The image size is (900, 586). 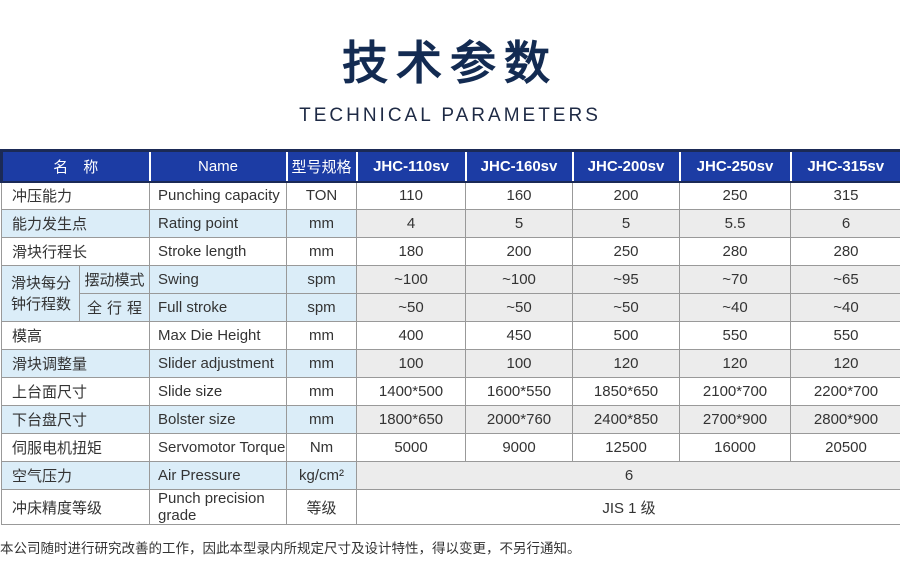 I want to click on param-group-cn: 滑块每分钟行程数, so click(x=40, y=294).